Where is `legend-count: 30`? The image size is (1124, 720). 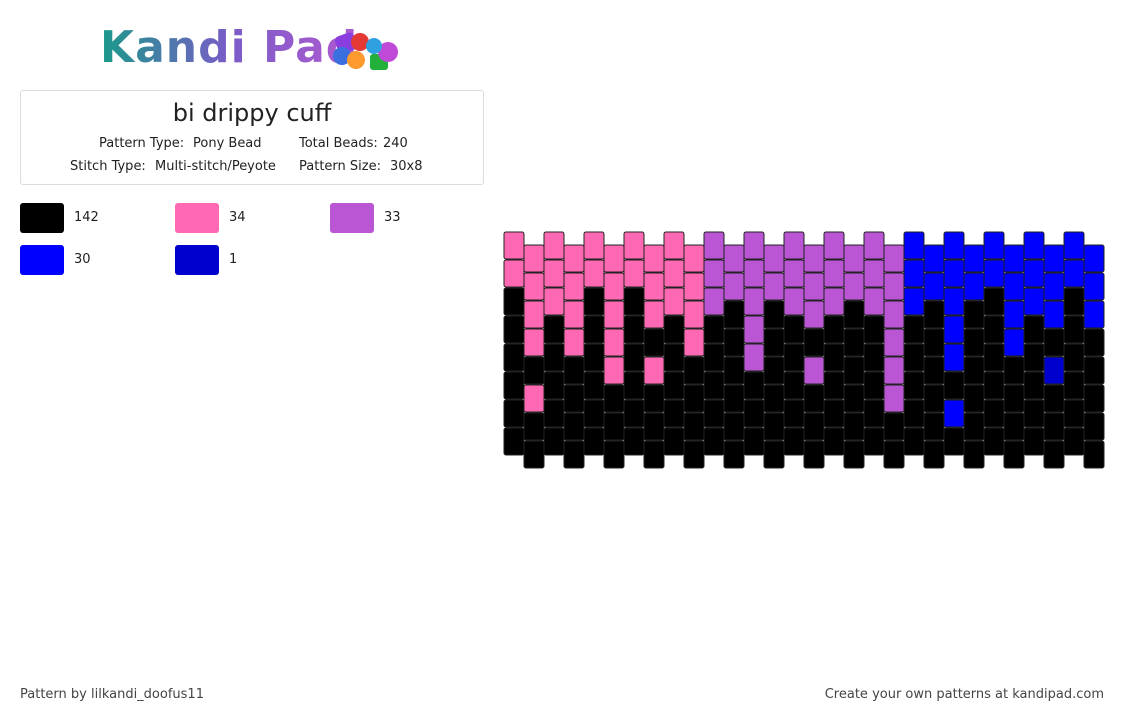
legend-count: 30 is located at coordinates (82, 259).